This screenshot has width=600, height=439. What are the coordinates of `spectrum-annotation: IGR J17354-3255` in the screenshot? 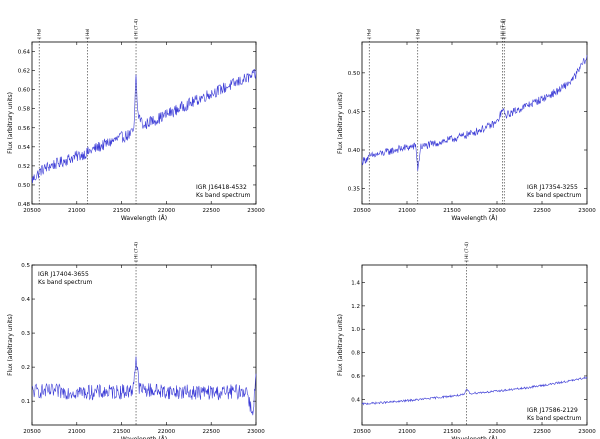 It's located at (552, 187).